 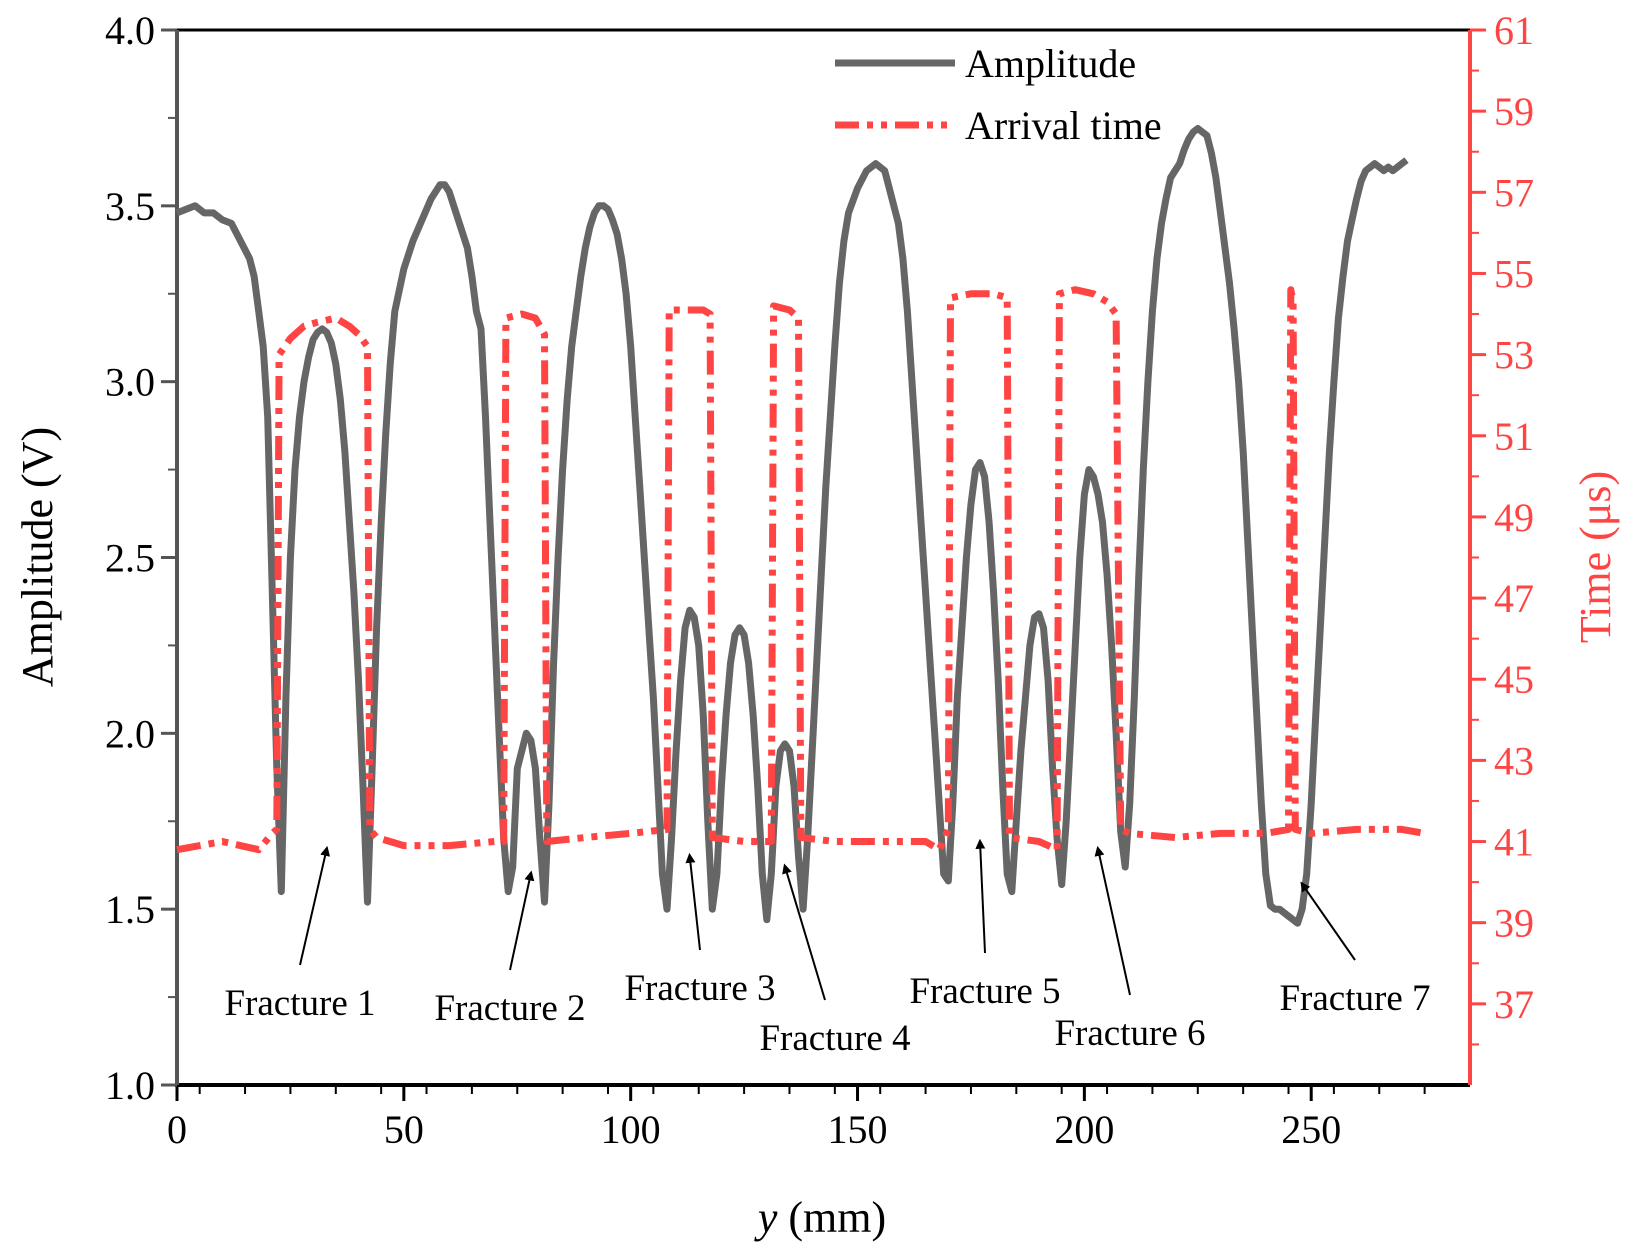 I want to click on y-right-tick-label-1: 39, so click(x=1514, y=923).